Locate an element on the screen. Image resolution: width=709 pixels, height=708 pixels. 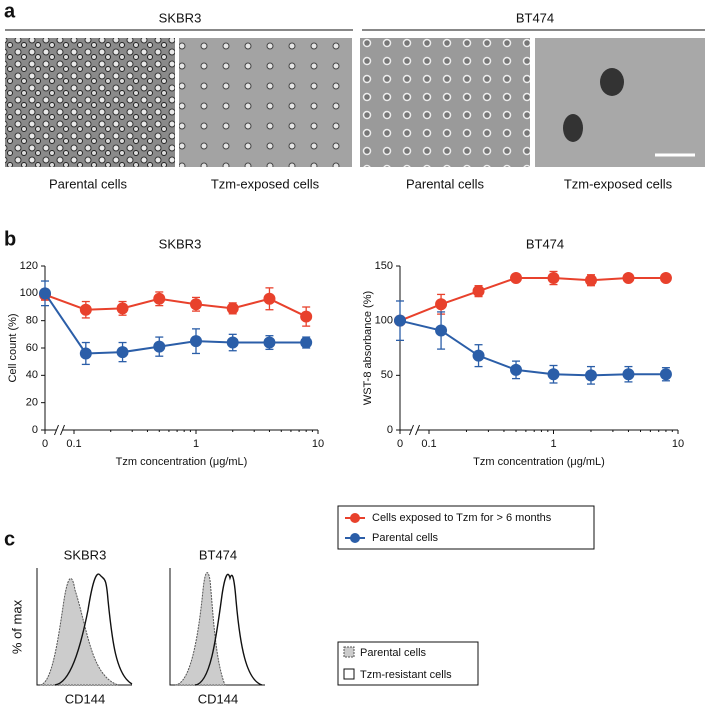
y-tick-label: 150 is located at coordinates (384, 266).